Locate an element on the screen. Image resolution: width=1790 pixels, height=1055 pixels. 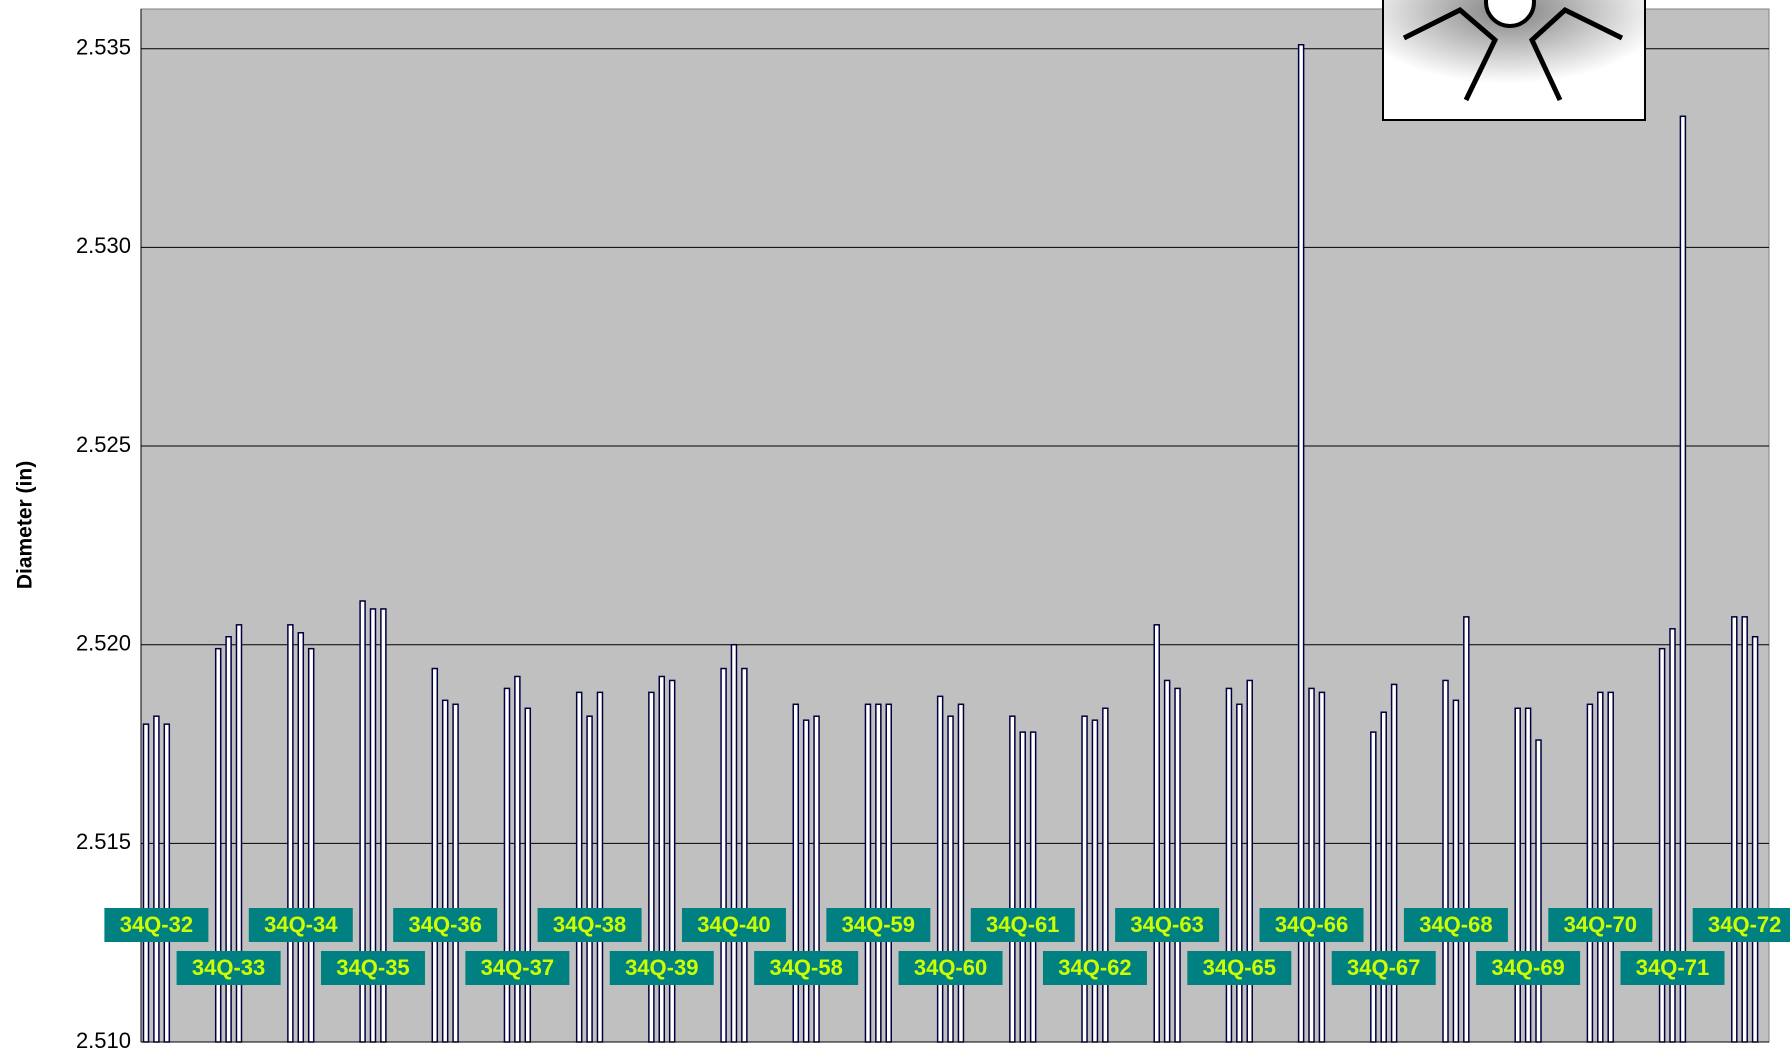
group-label: 34Q-38 is located at coordinates (589, 924).